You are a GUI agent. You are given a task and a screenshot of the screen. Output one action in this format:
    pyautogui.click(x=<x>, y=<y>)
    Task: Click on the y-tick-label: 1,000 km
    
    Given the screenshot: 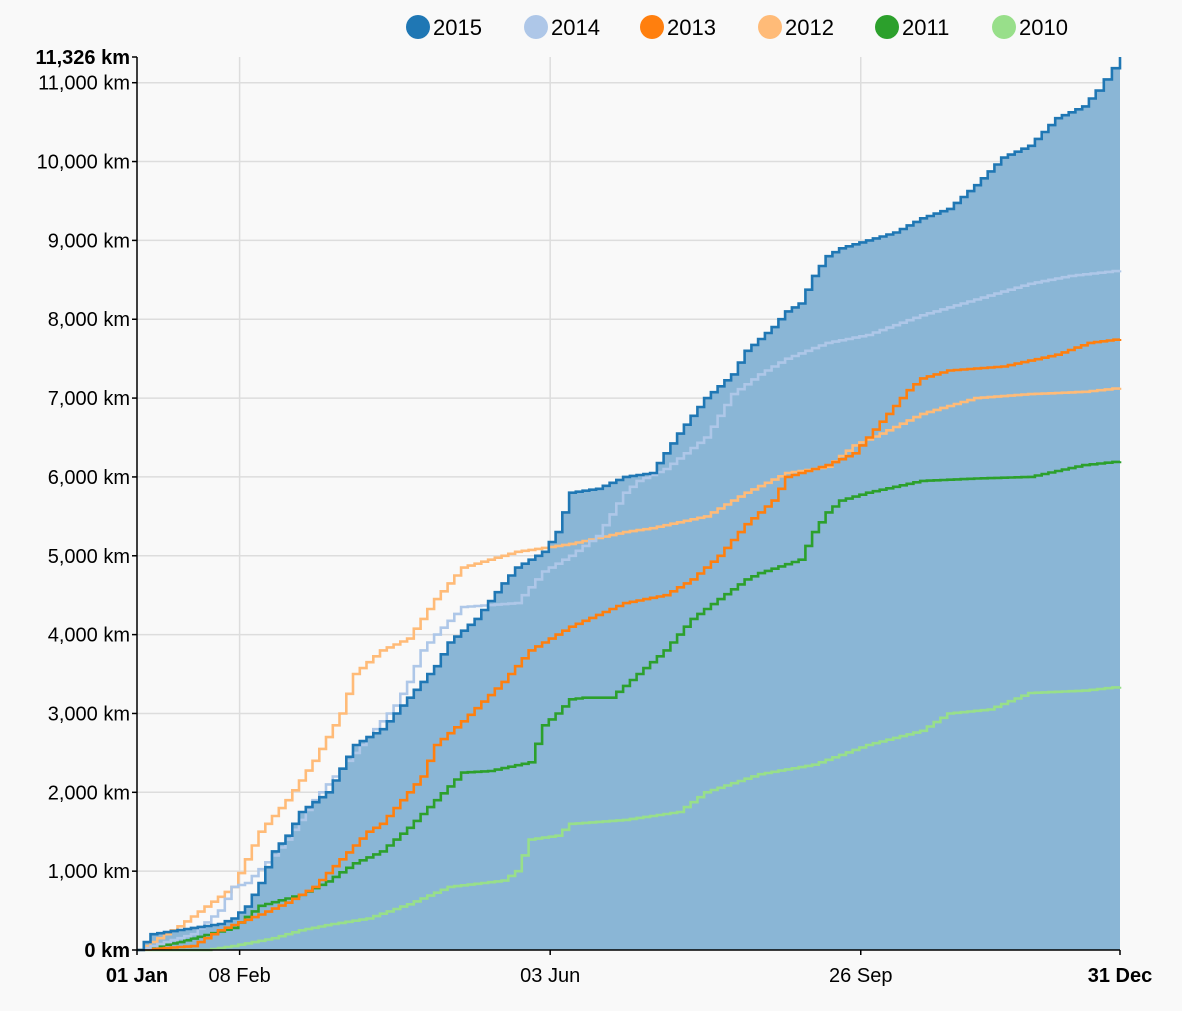 What is the action you would take?
    pyautogui.click(x=89, y=872)
    